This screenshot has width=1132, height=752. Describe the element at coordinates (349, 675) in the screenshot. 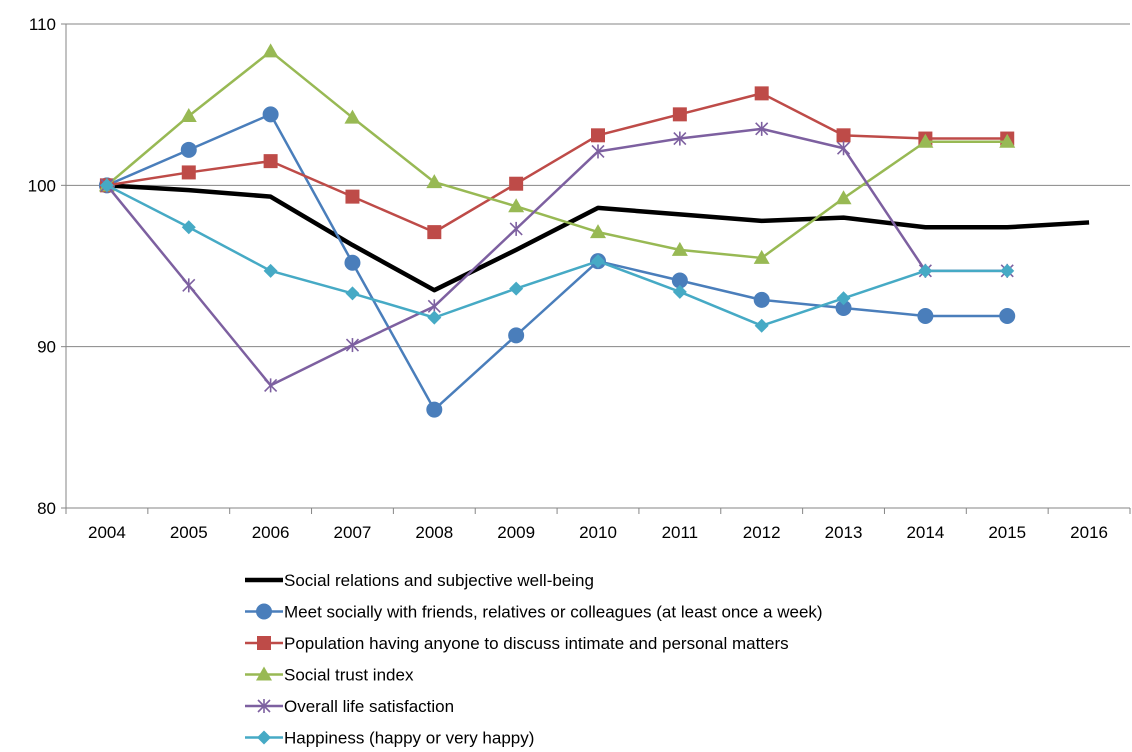

I see `legend-label: Social trust index` at that location.